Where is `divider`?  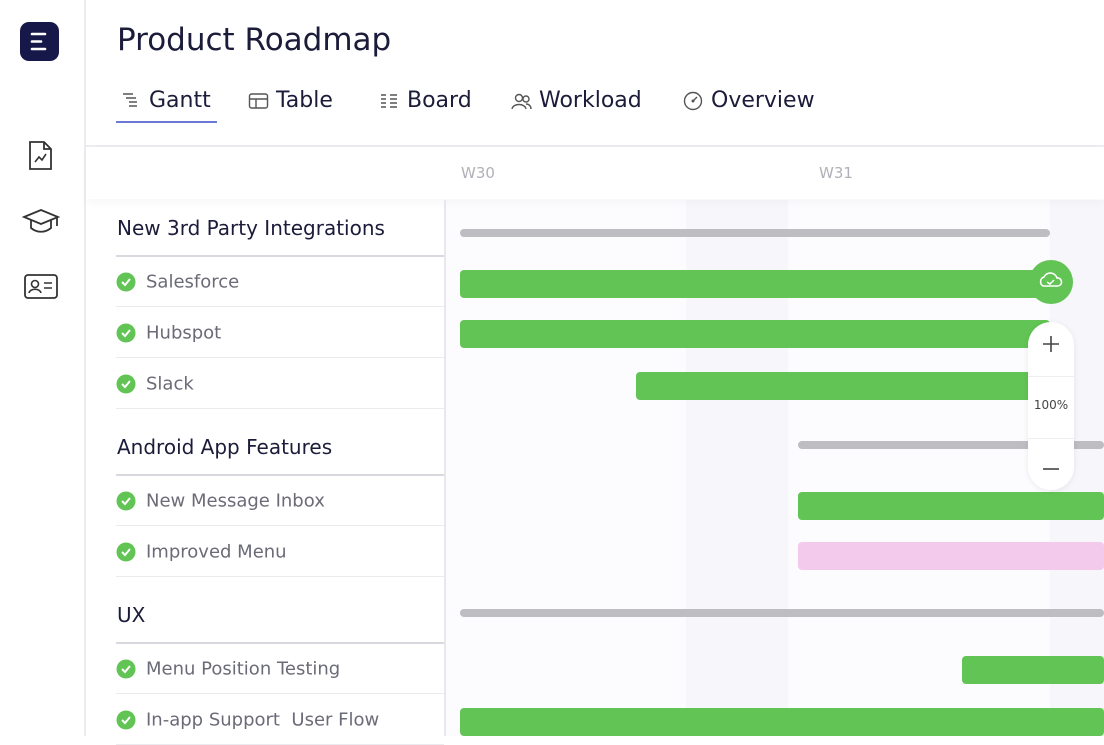
divider is located at coordinates (595, 146).